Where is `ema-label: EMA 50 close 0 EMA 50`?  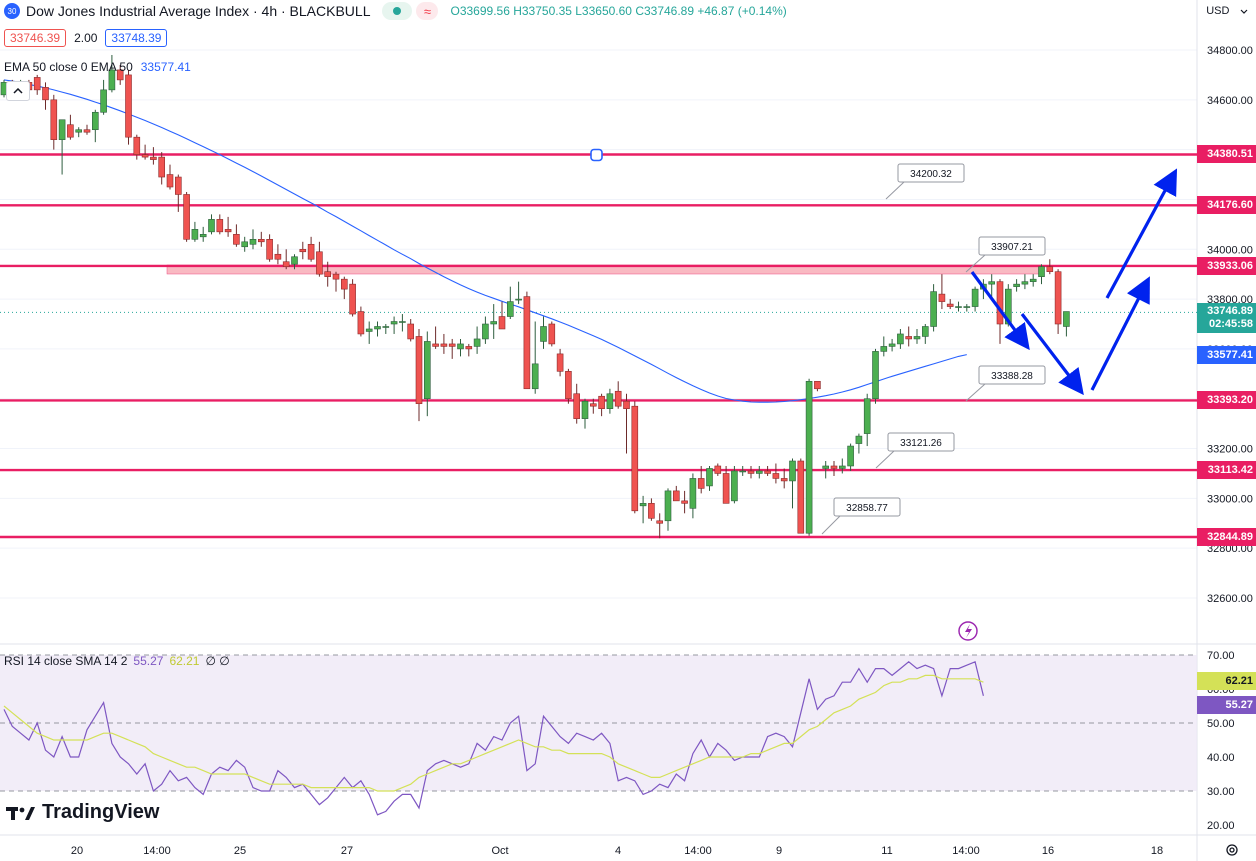 ema-label: EMA 50 close 0 EMA 50 is located at coordinates (68, 67).